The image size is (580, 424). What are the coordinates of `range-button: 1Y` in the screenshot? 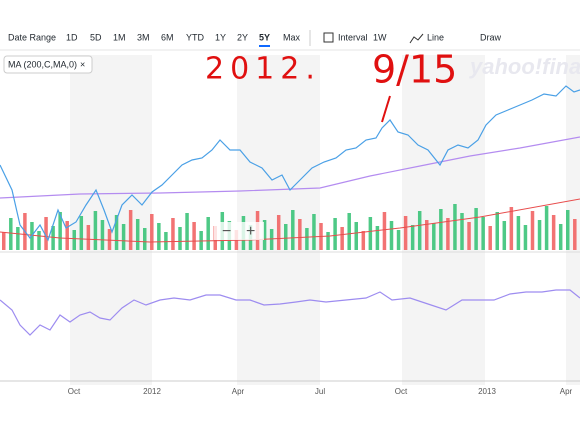 It's located at (220, 37).